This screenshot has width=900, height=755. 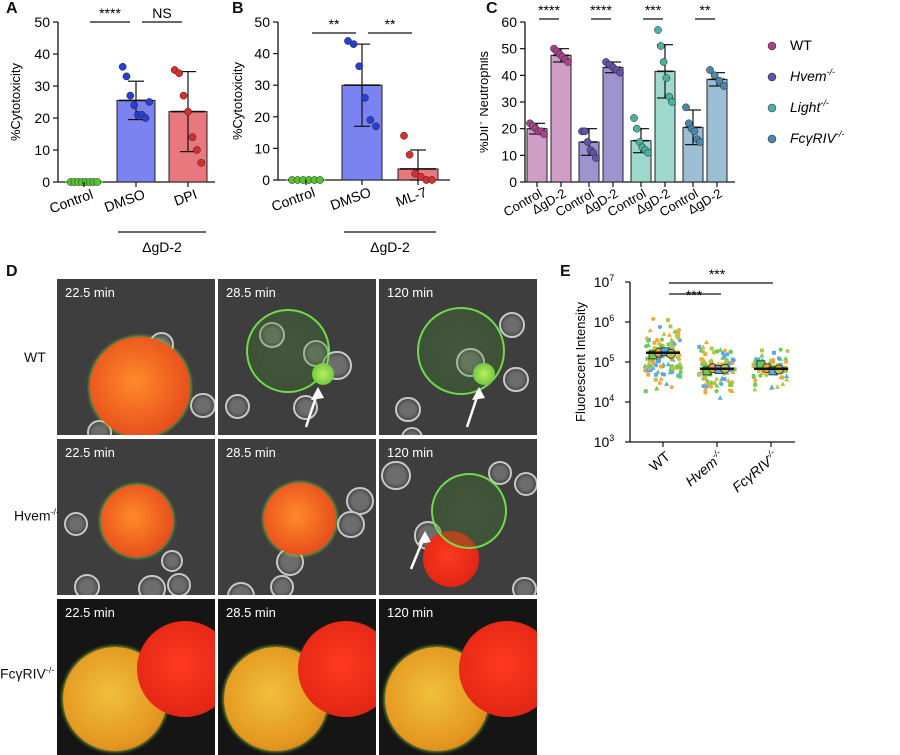 What do you see at coordinates (46, 182) in the screenshot?
I see `y-tick-label: 0` at bounding box center [46, 182].